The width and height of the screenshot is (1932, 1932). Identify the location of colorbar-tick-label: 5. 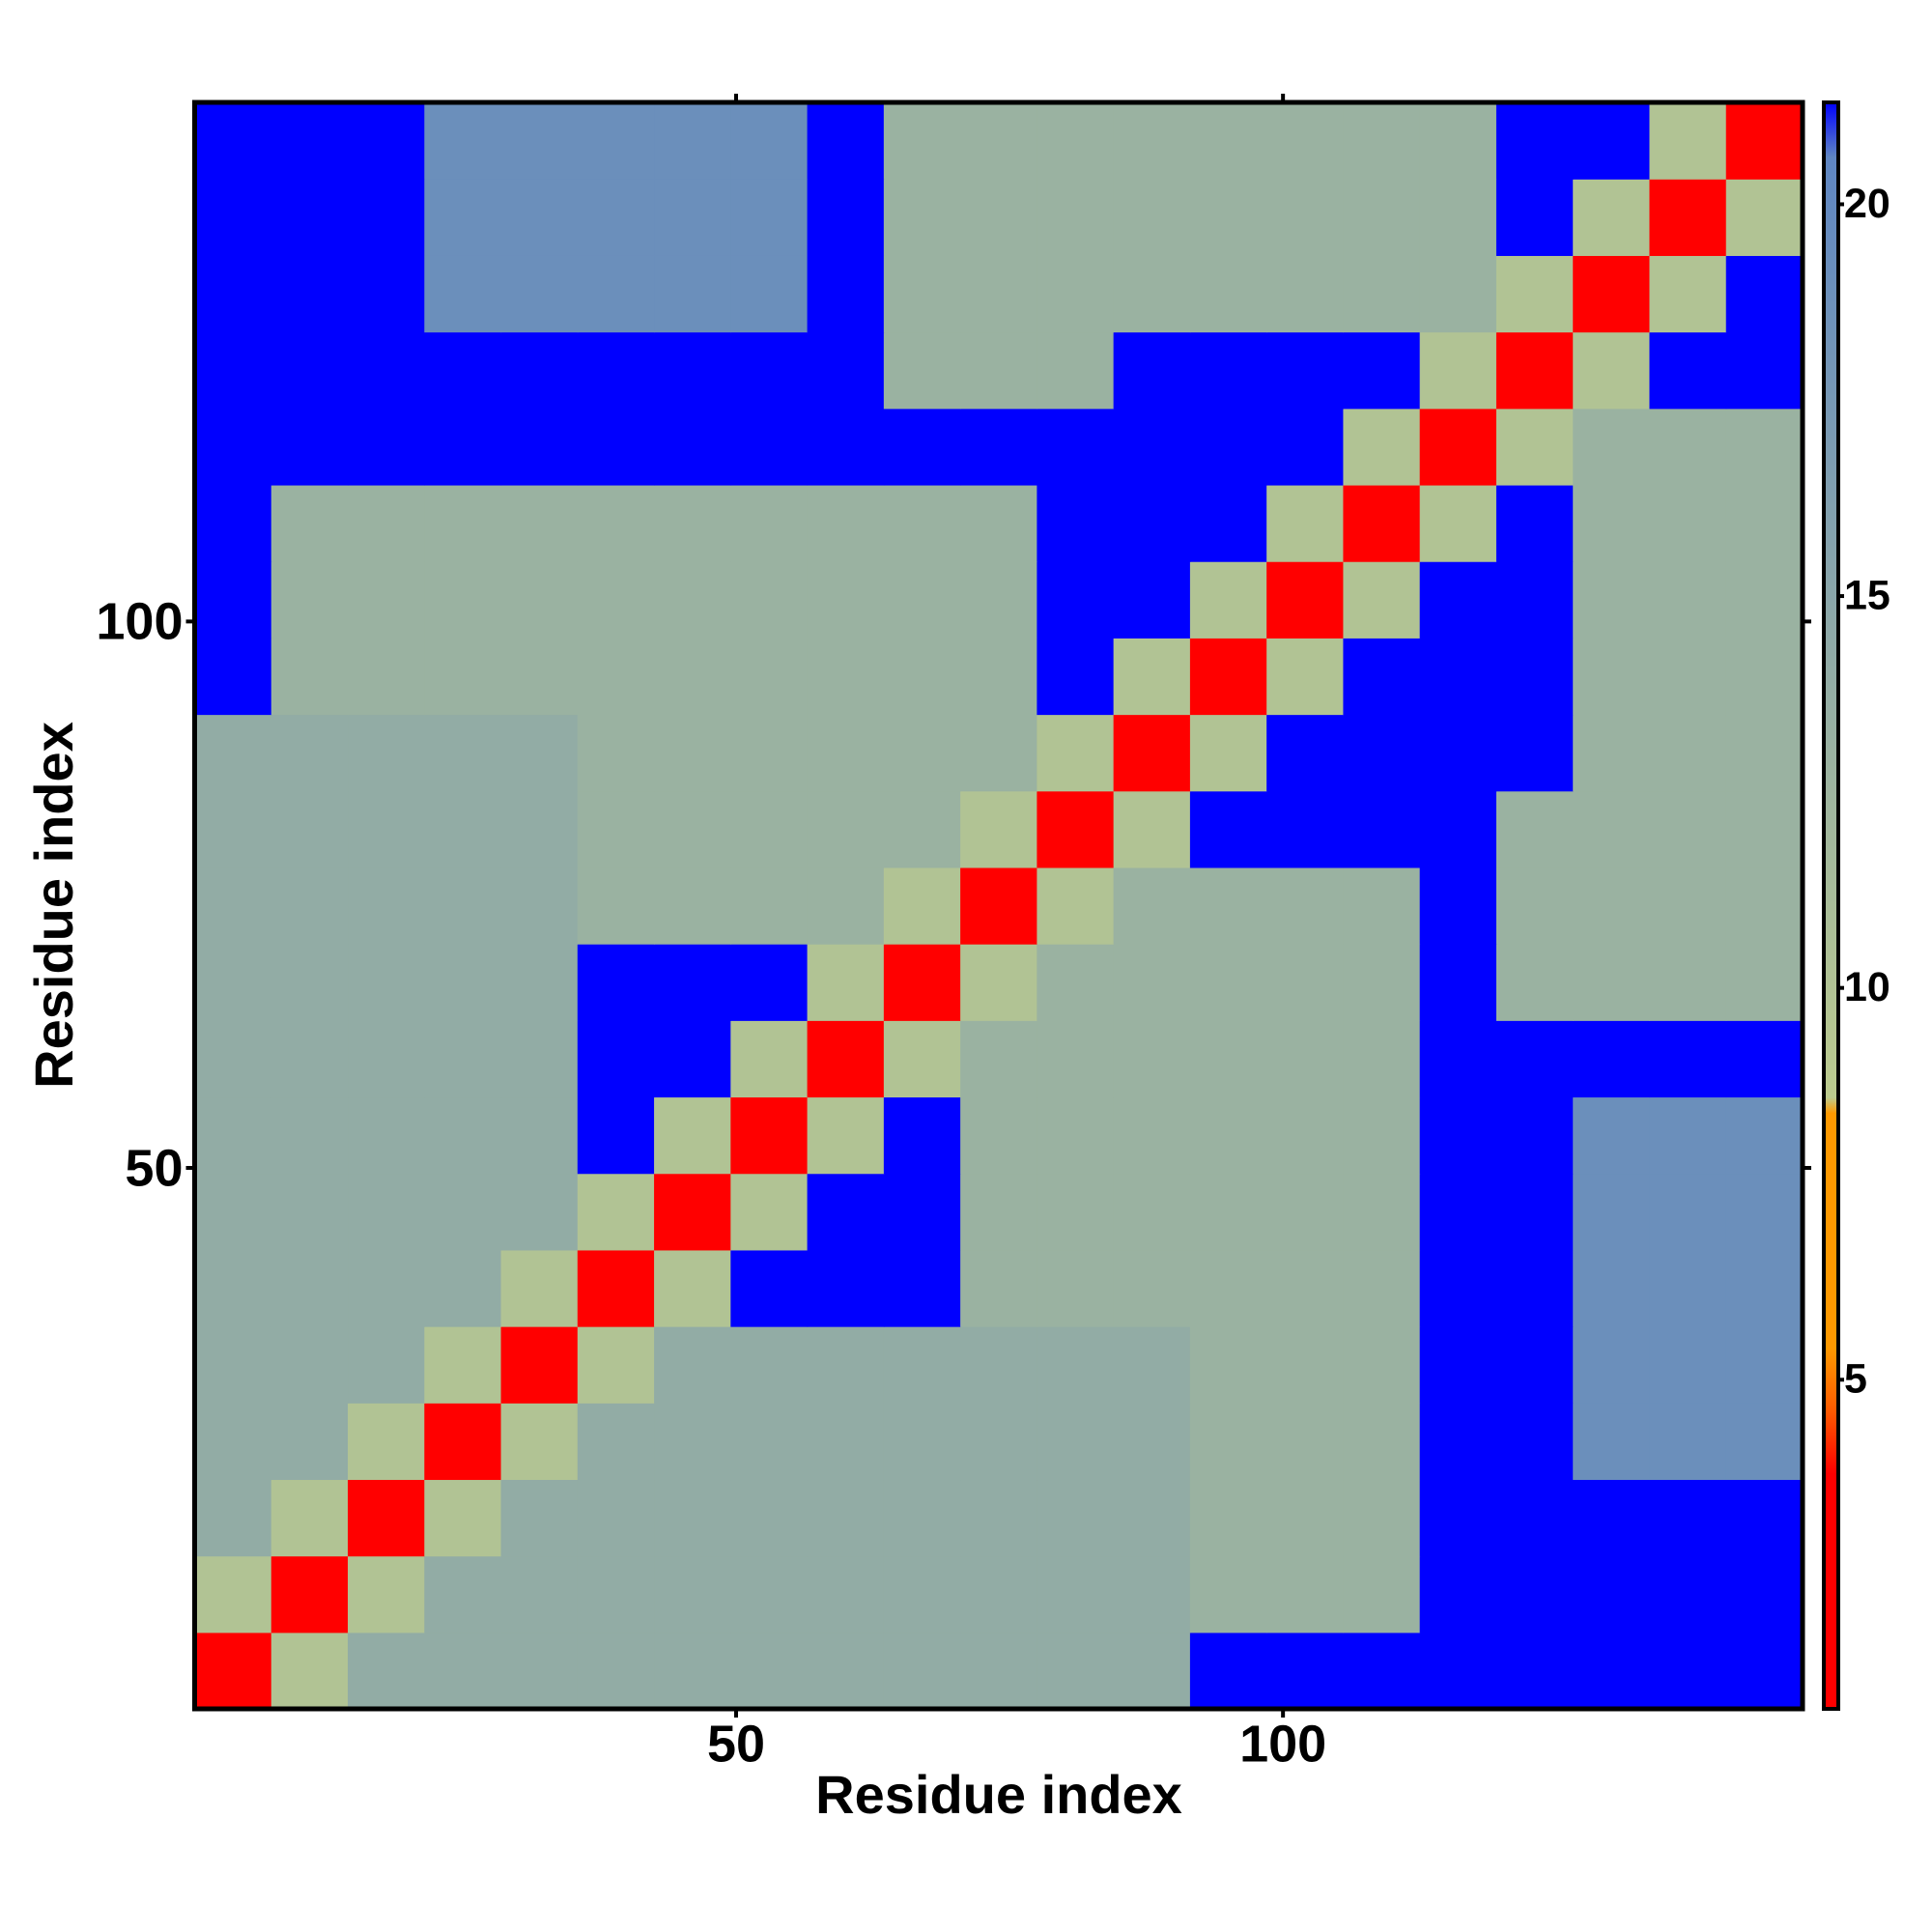
(1855, 1379).